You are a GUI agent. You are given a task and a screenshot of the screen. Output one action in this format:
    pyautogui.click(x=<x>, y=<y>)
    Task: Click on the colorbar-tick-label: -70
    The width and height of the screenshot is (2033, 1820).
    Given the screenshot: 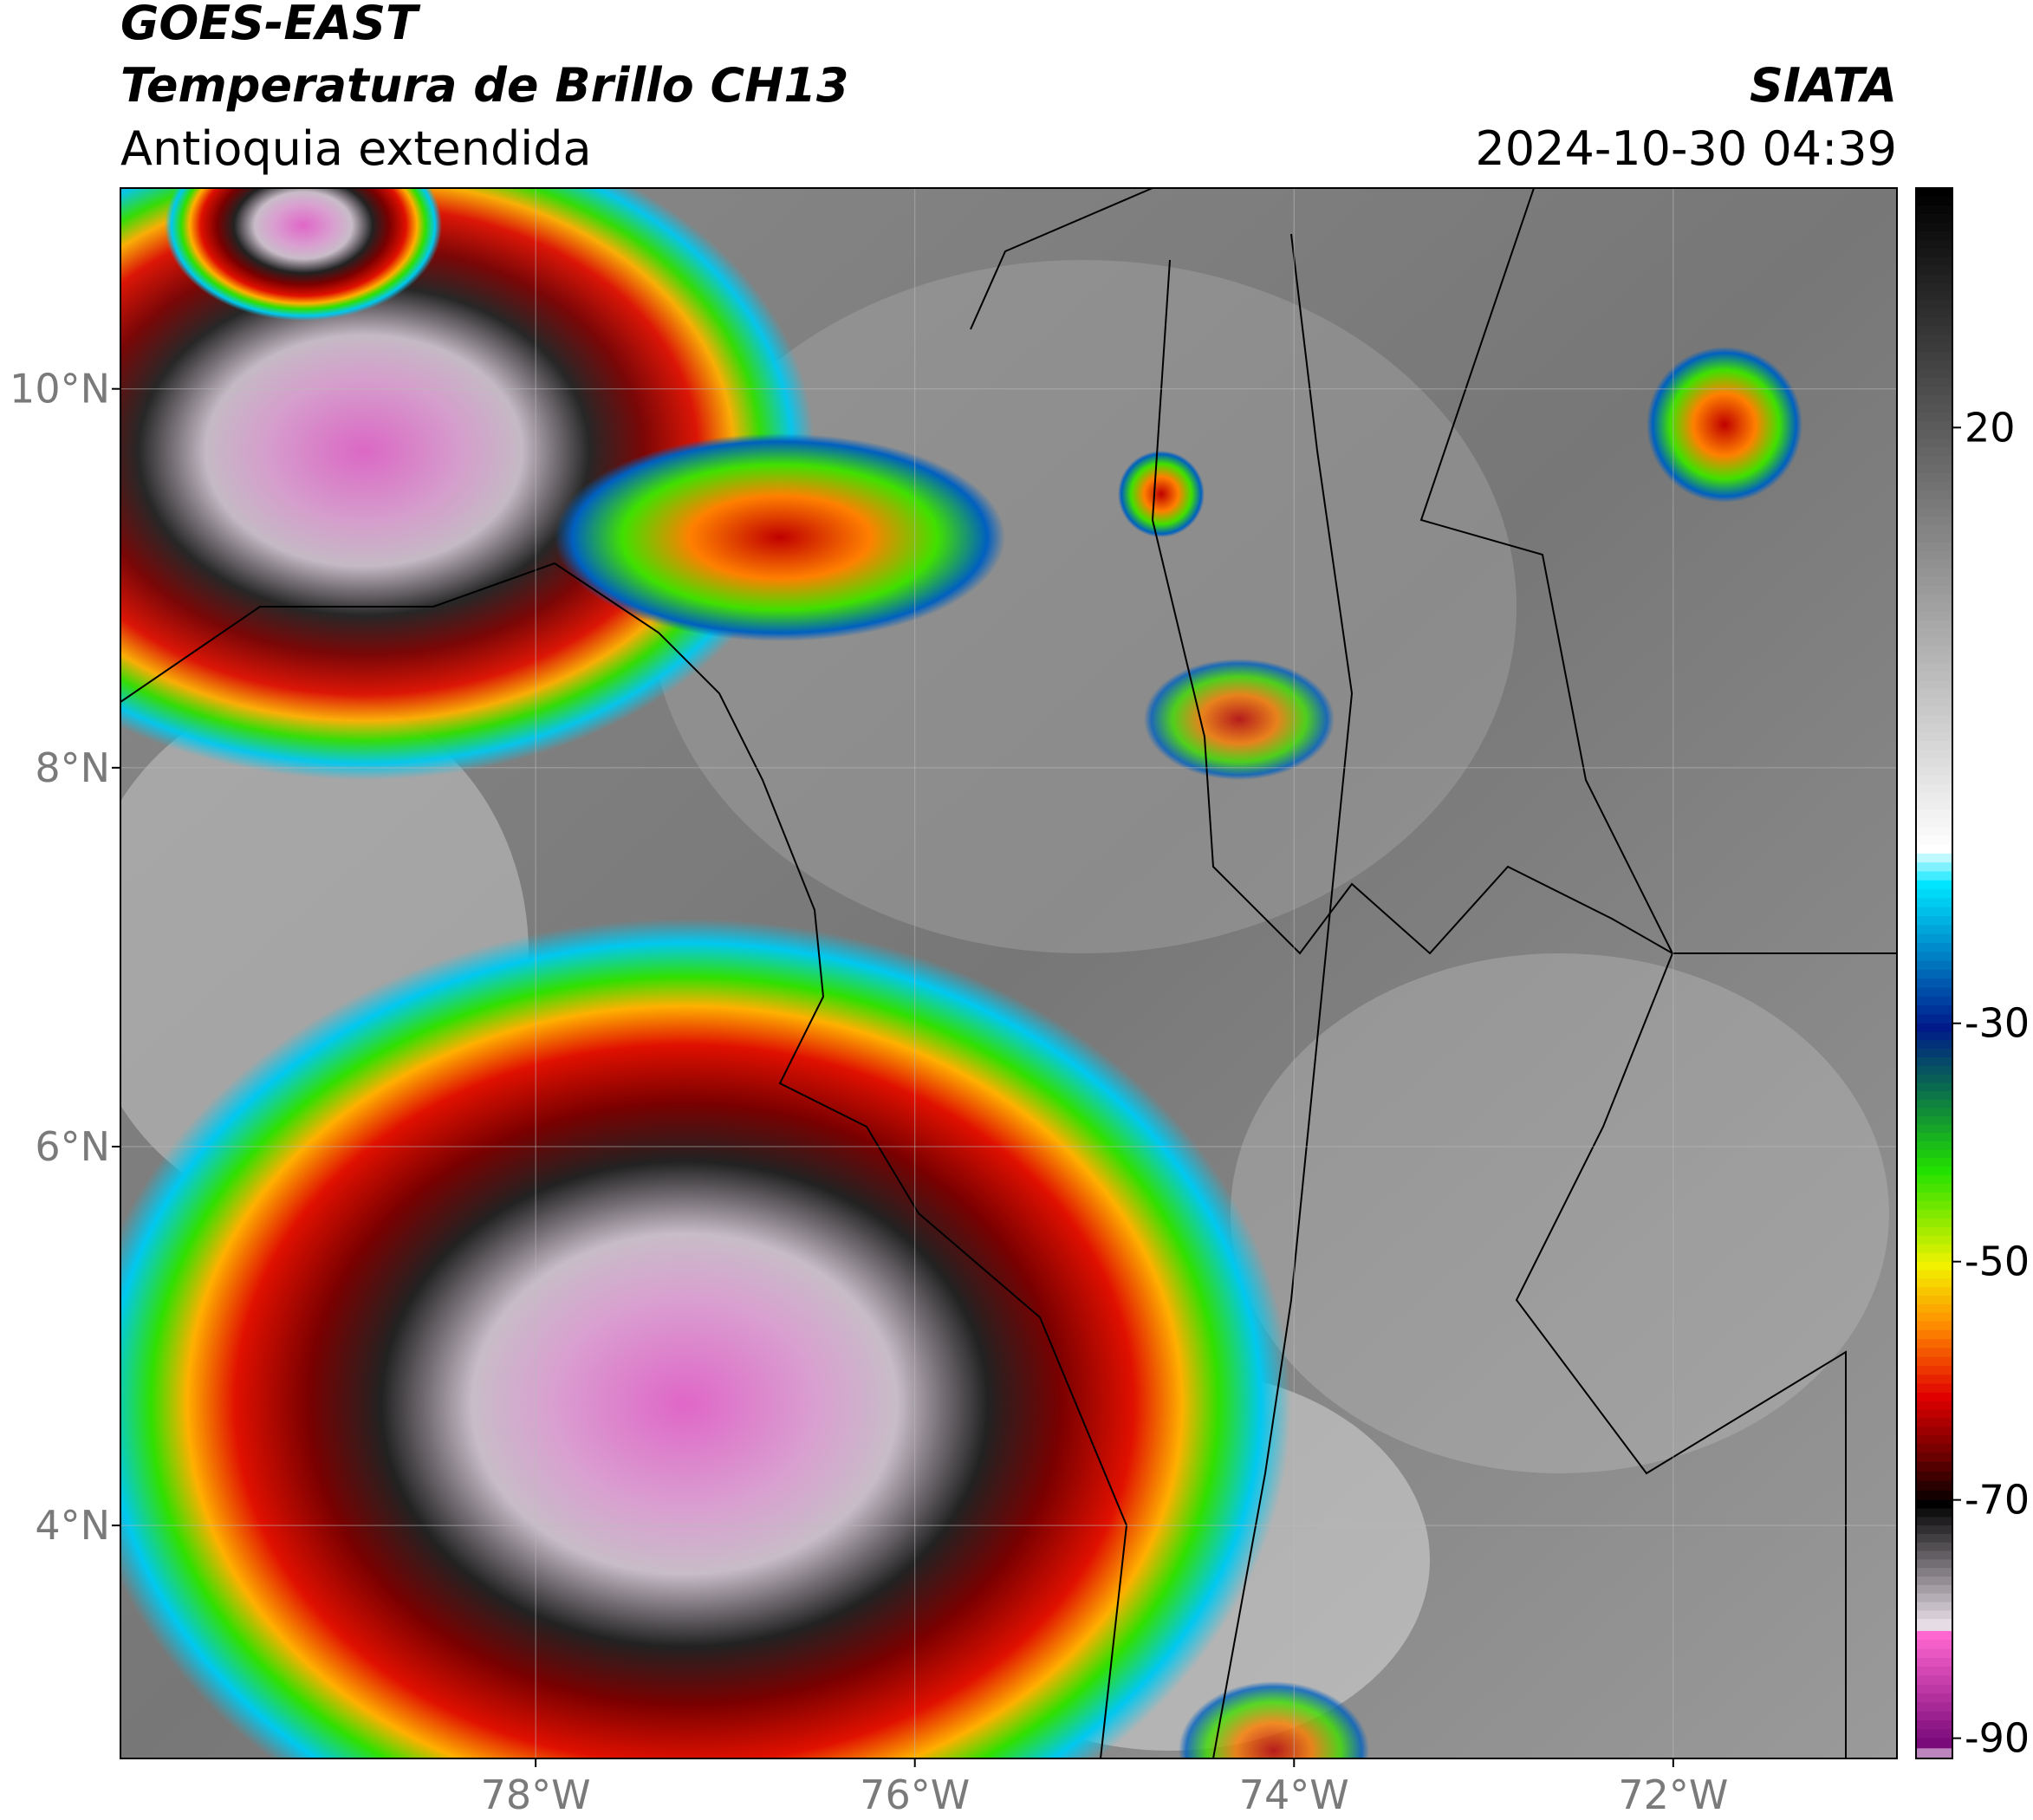 What is the action you would take?
    pyautogui.click(x=1997, y=1500)
    